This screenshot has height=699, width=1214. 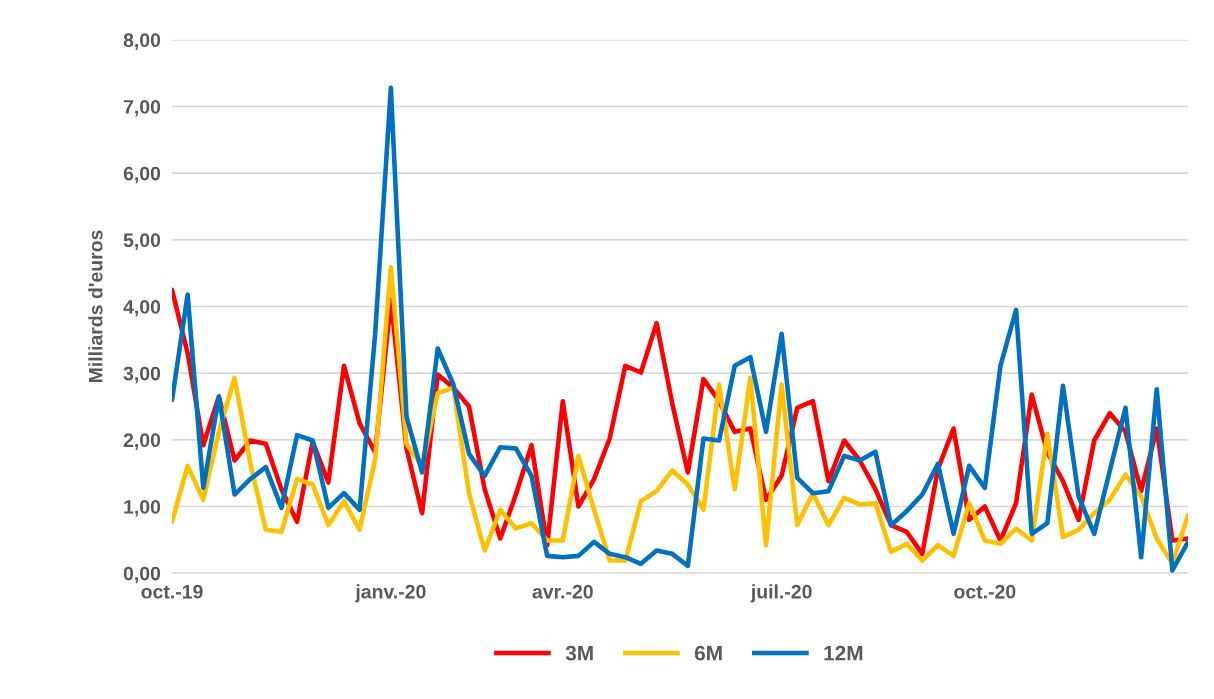 What do you see at coordinates (390, 593) in the screenshot?
I see `x-tick-label: janv.-20` at bounding box center [390, 593].